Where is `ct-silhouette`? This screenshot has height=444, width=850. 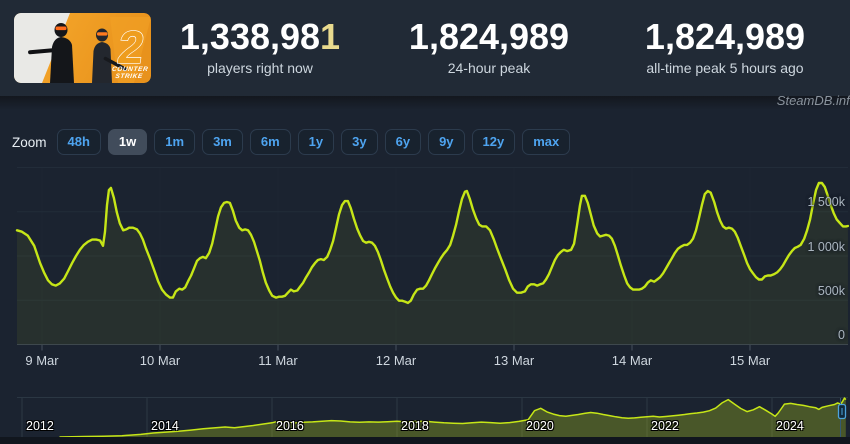
ct-silhouette is located at coordinates (110, 55).